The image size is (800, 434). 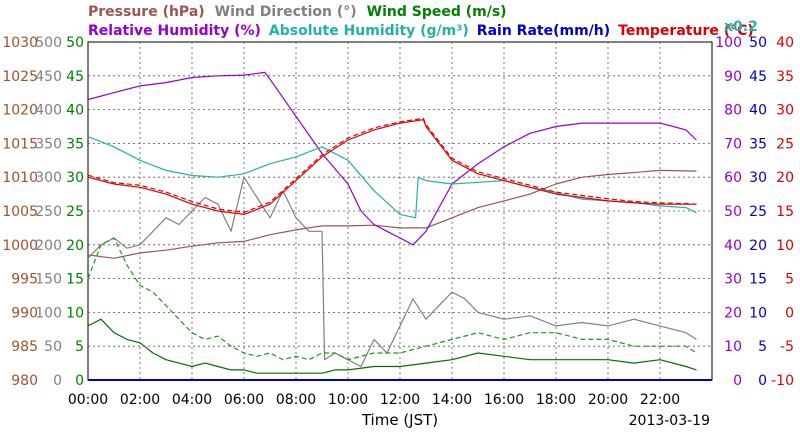 I want to click on y-tick-label-wind-direction: 250, so click(x=48, y=212).